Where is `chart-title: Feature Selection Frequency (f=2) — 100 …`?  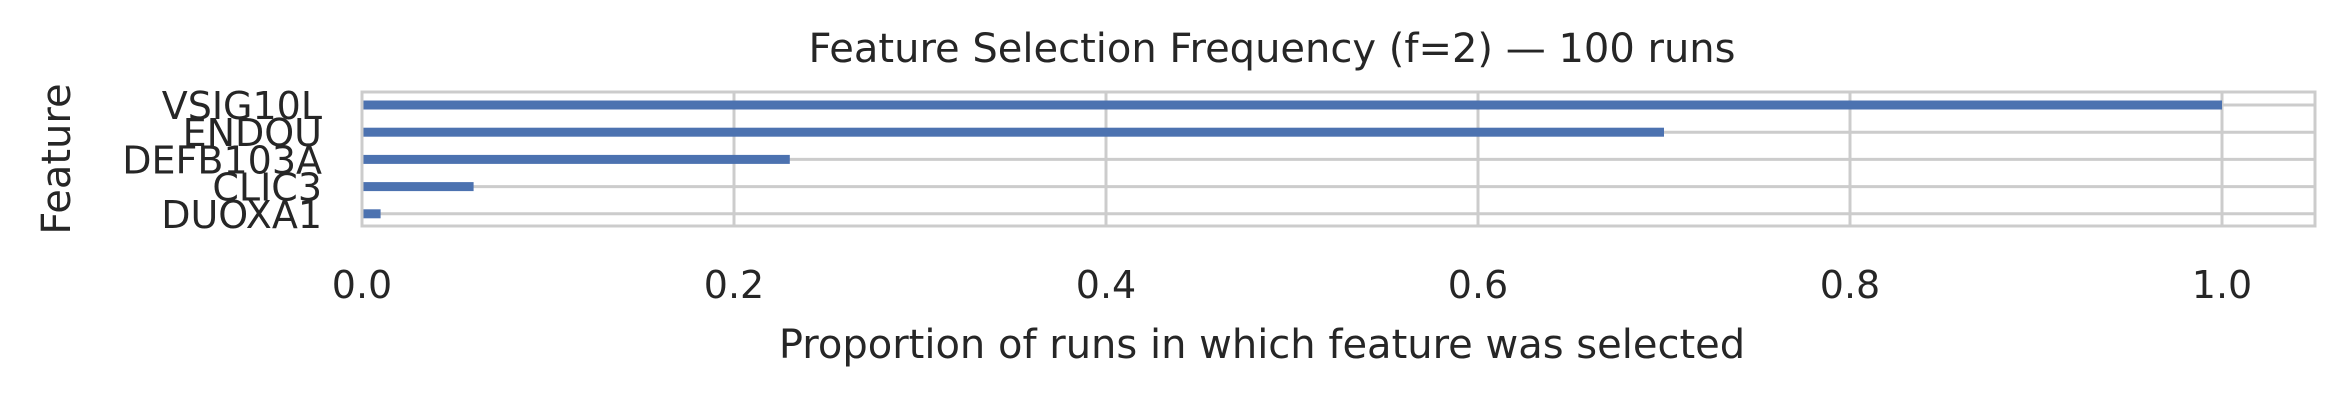 chart-title: Feature Selection Frequency (f=2) — 100 … is located at coordinates (1271, 49).